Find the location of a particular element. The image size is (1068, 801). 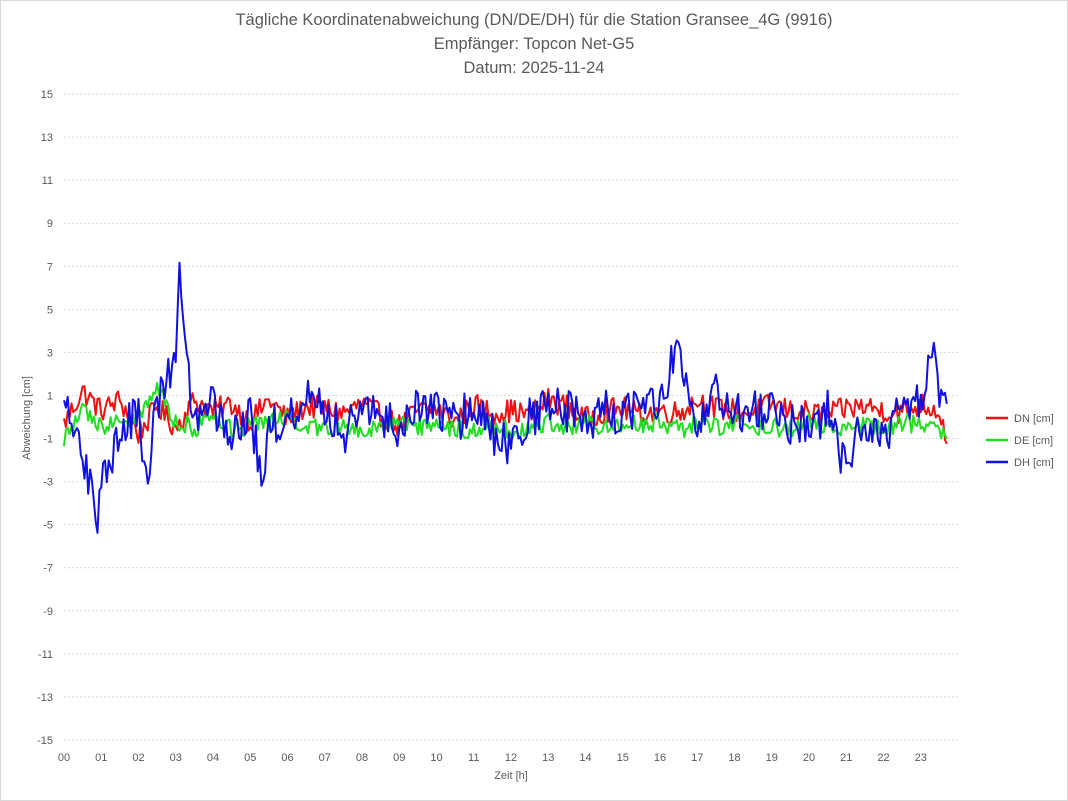

x-tick-label: 07 is located at coordinates (325, 758).